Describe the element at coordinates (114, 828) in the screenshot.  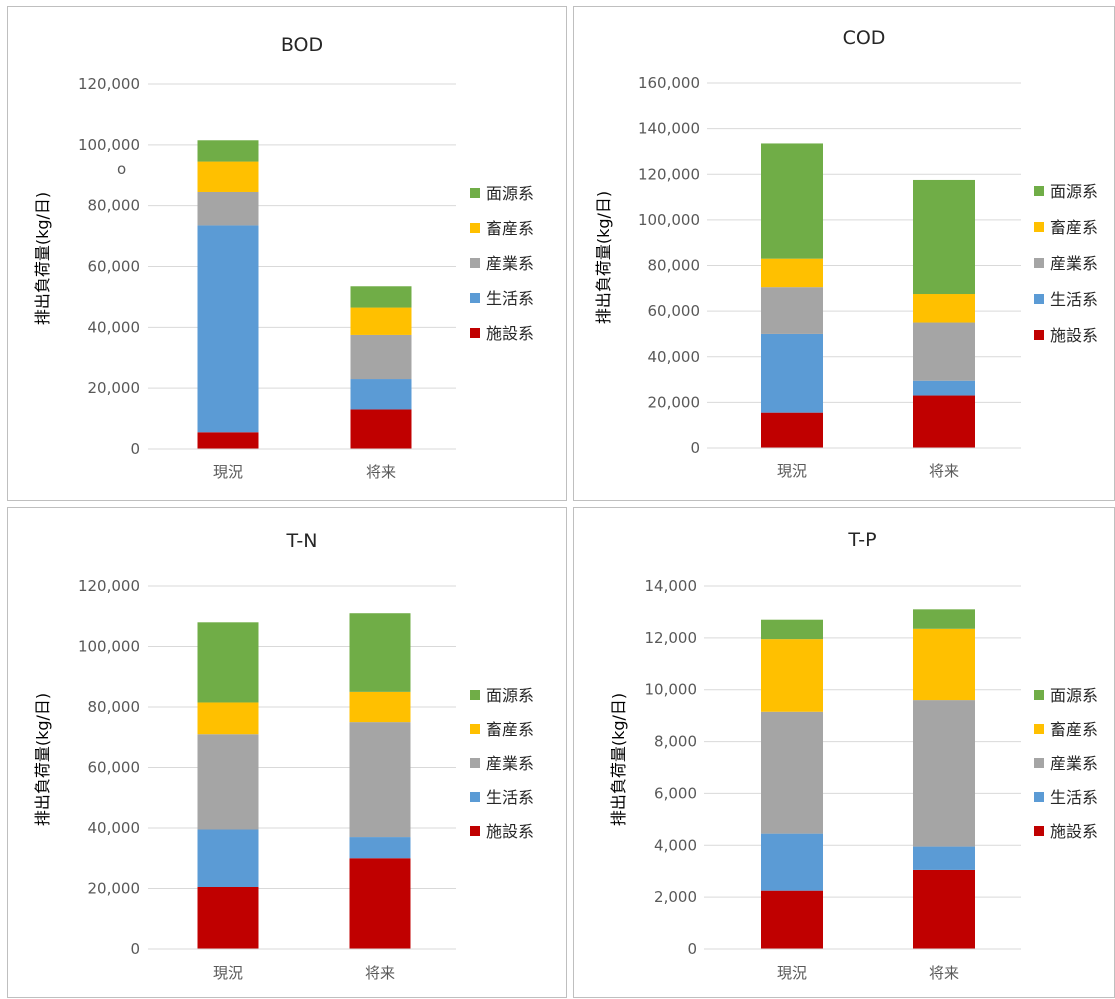
I see `tn-y-tick-label: 40,000` at that location.